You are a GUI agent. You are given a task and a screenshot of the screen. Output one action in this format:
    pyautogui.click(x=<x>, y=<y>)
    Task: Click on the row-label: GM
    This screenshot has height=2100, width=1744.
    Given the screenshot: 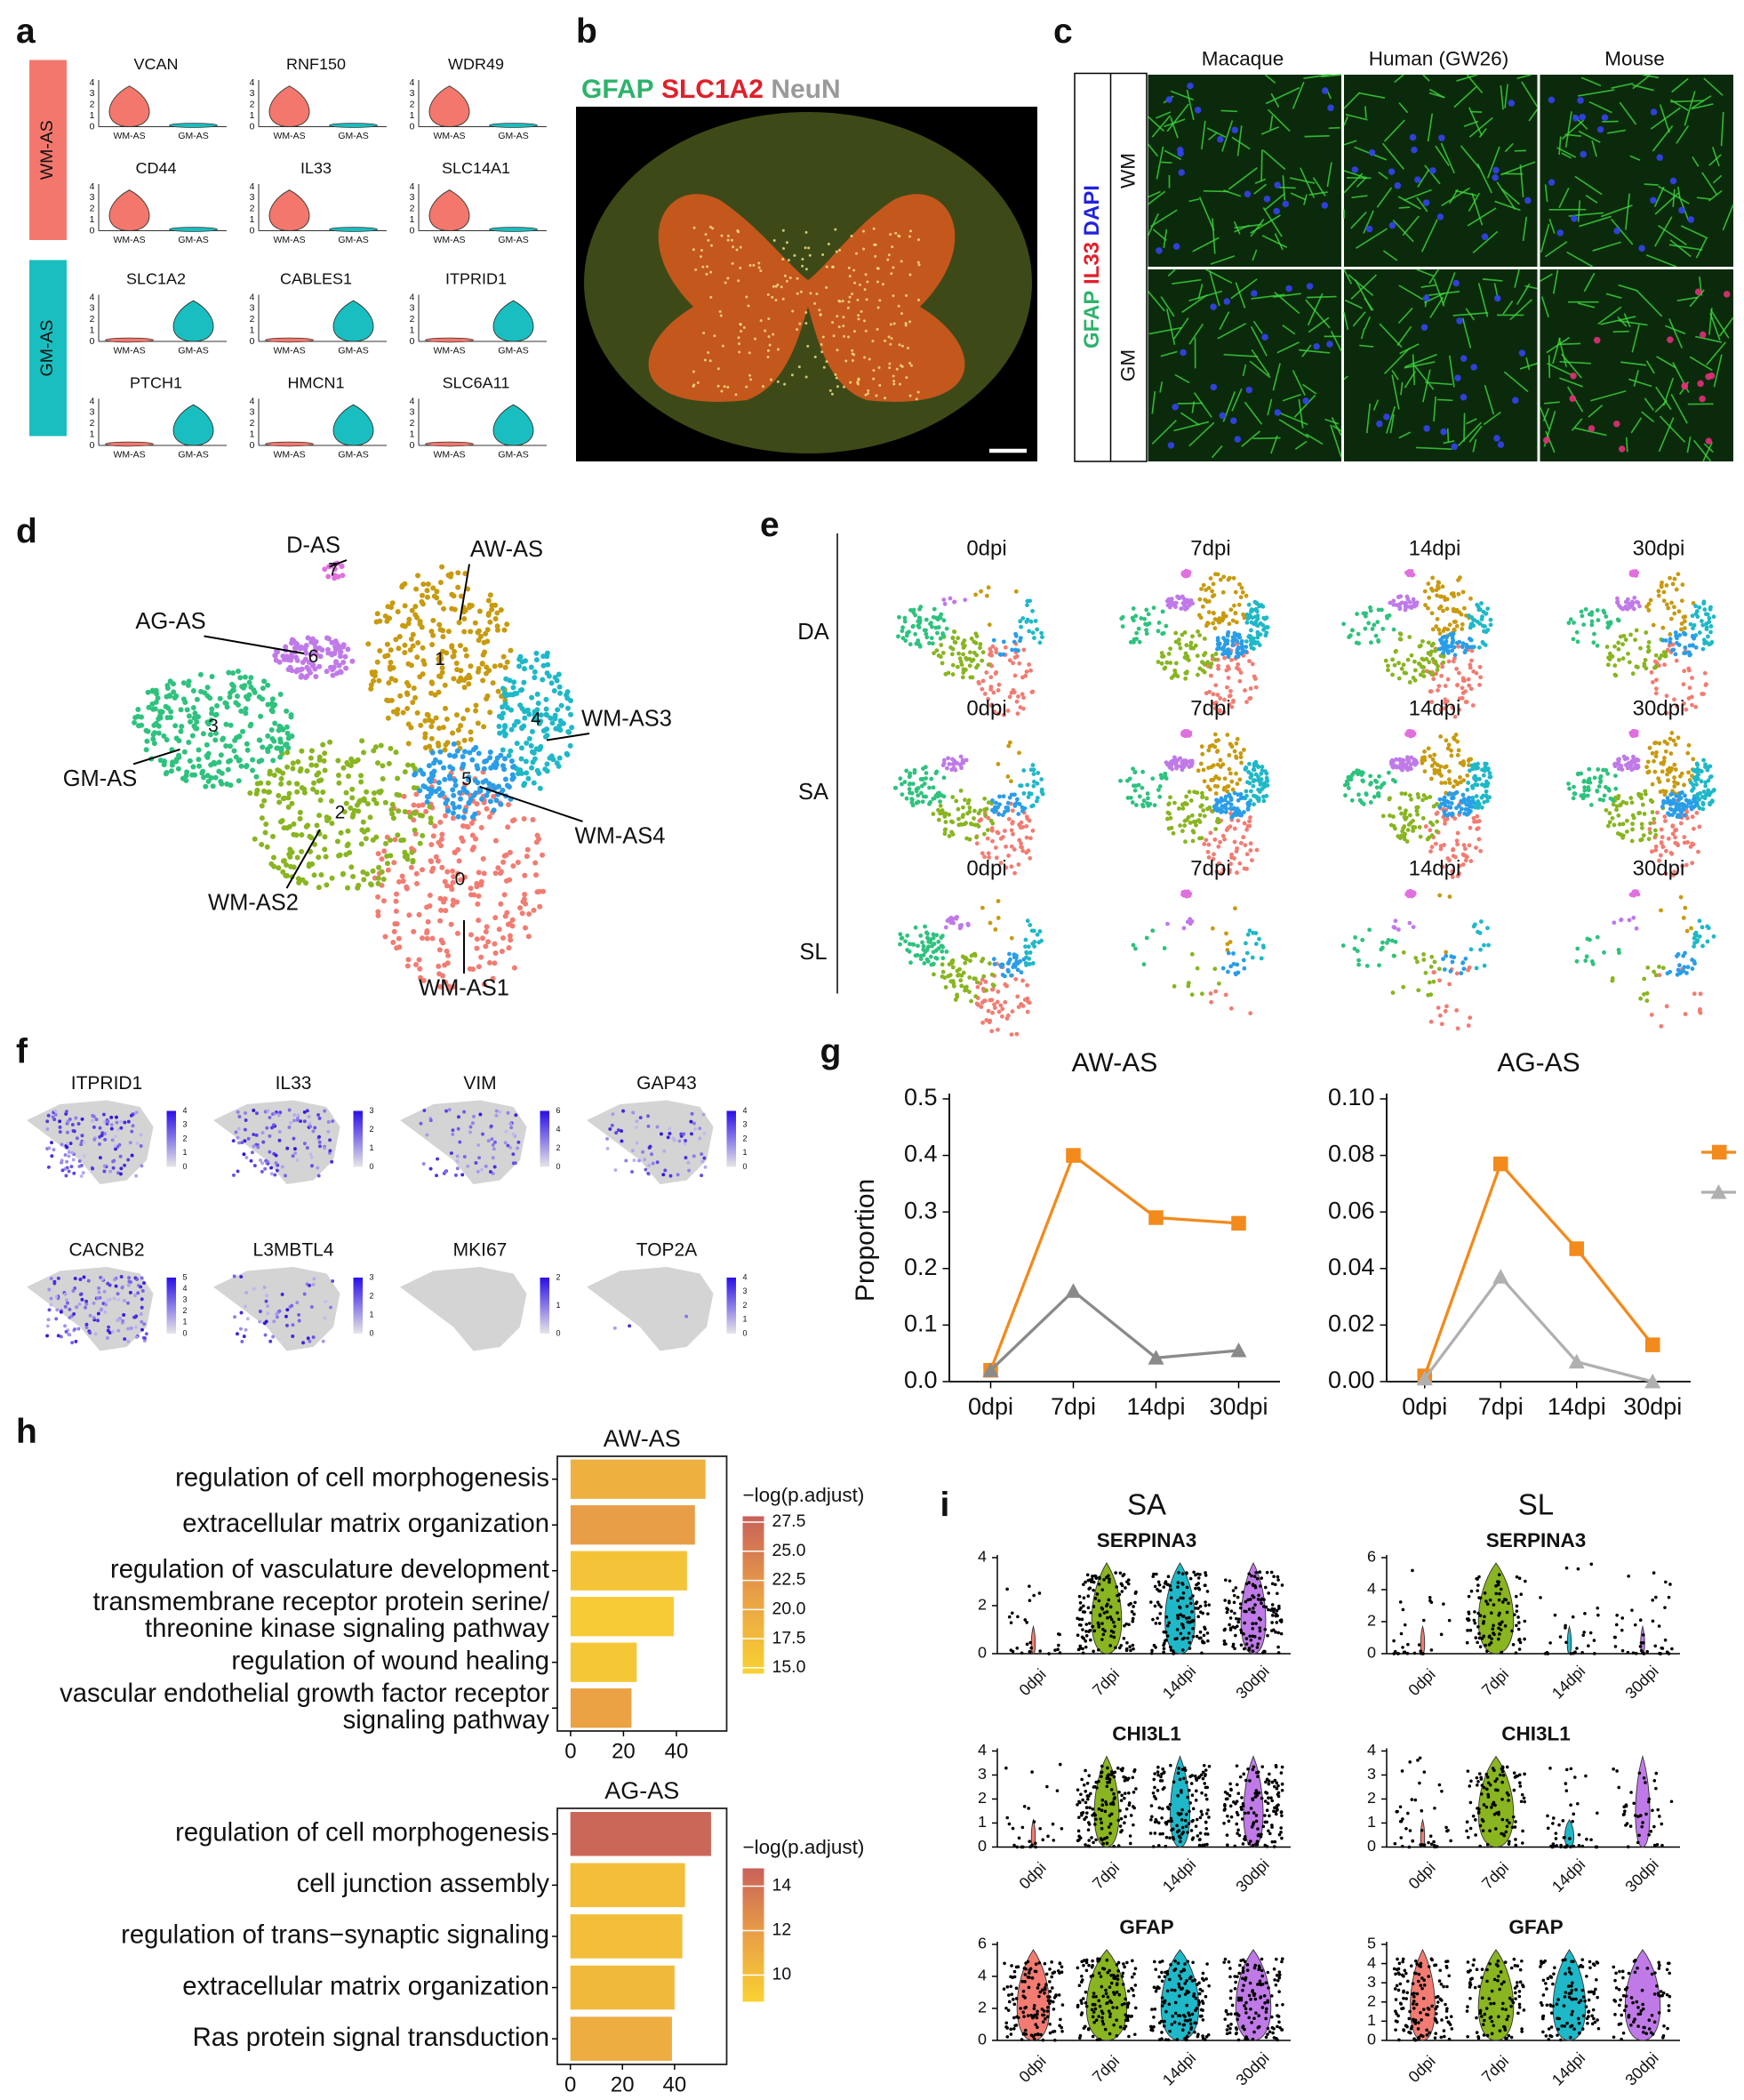 What is the action you would take?
    pyautogui.click(x=1127, y=365)
    